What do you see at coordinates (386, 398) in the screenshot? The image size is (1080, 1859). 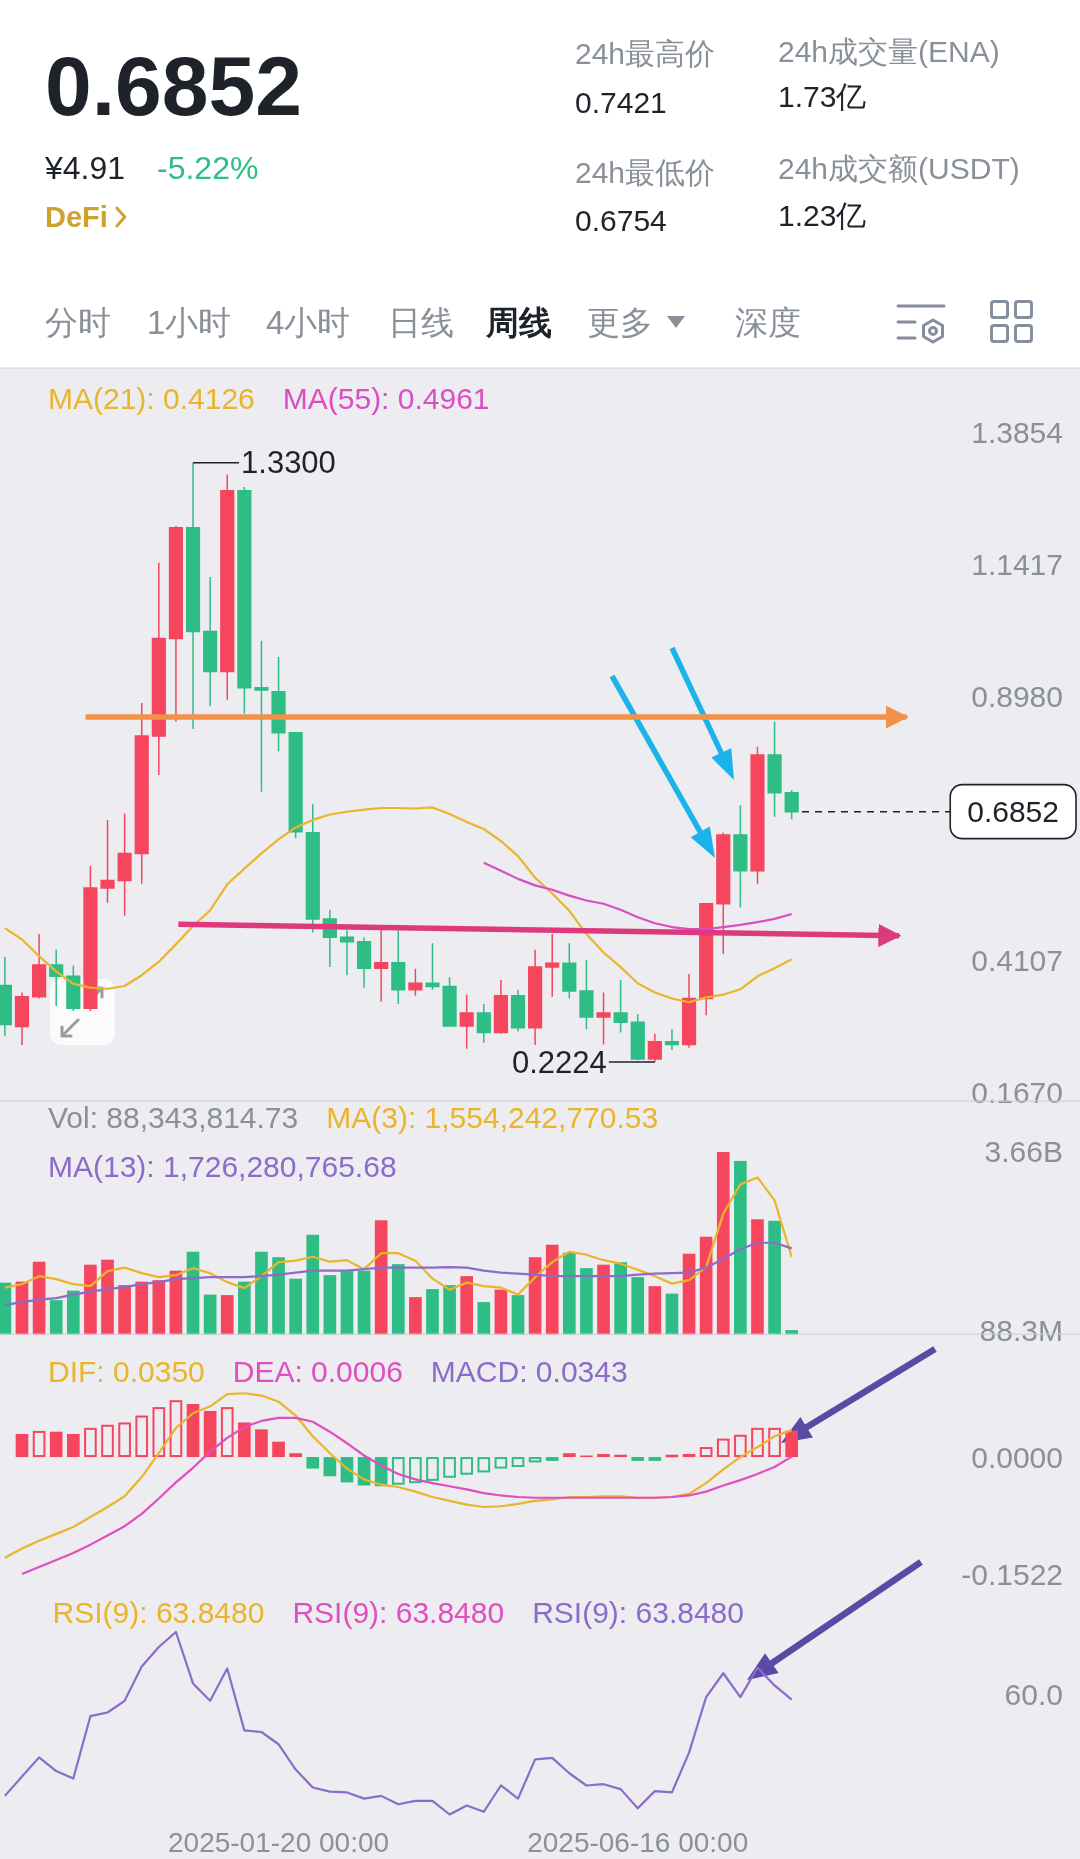 I see `text: MA(55): 0.4961` at bounding box center [386, 398].